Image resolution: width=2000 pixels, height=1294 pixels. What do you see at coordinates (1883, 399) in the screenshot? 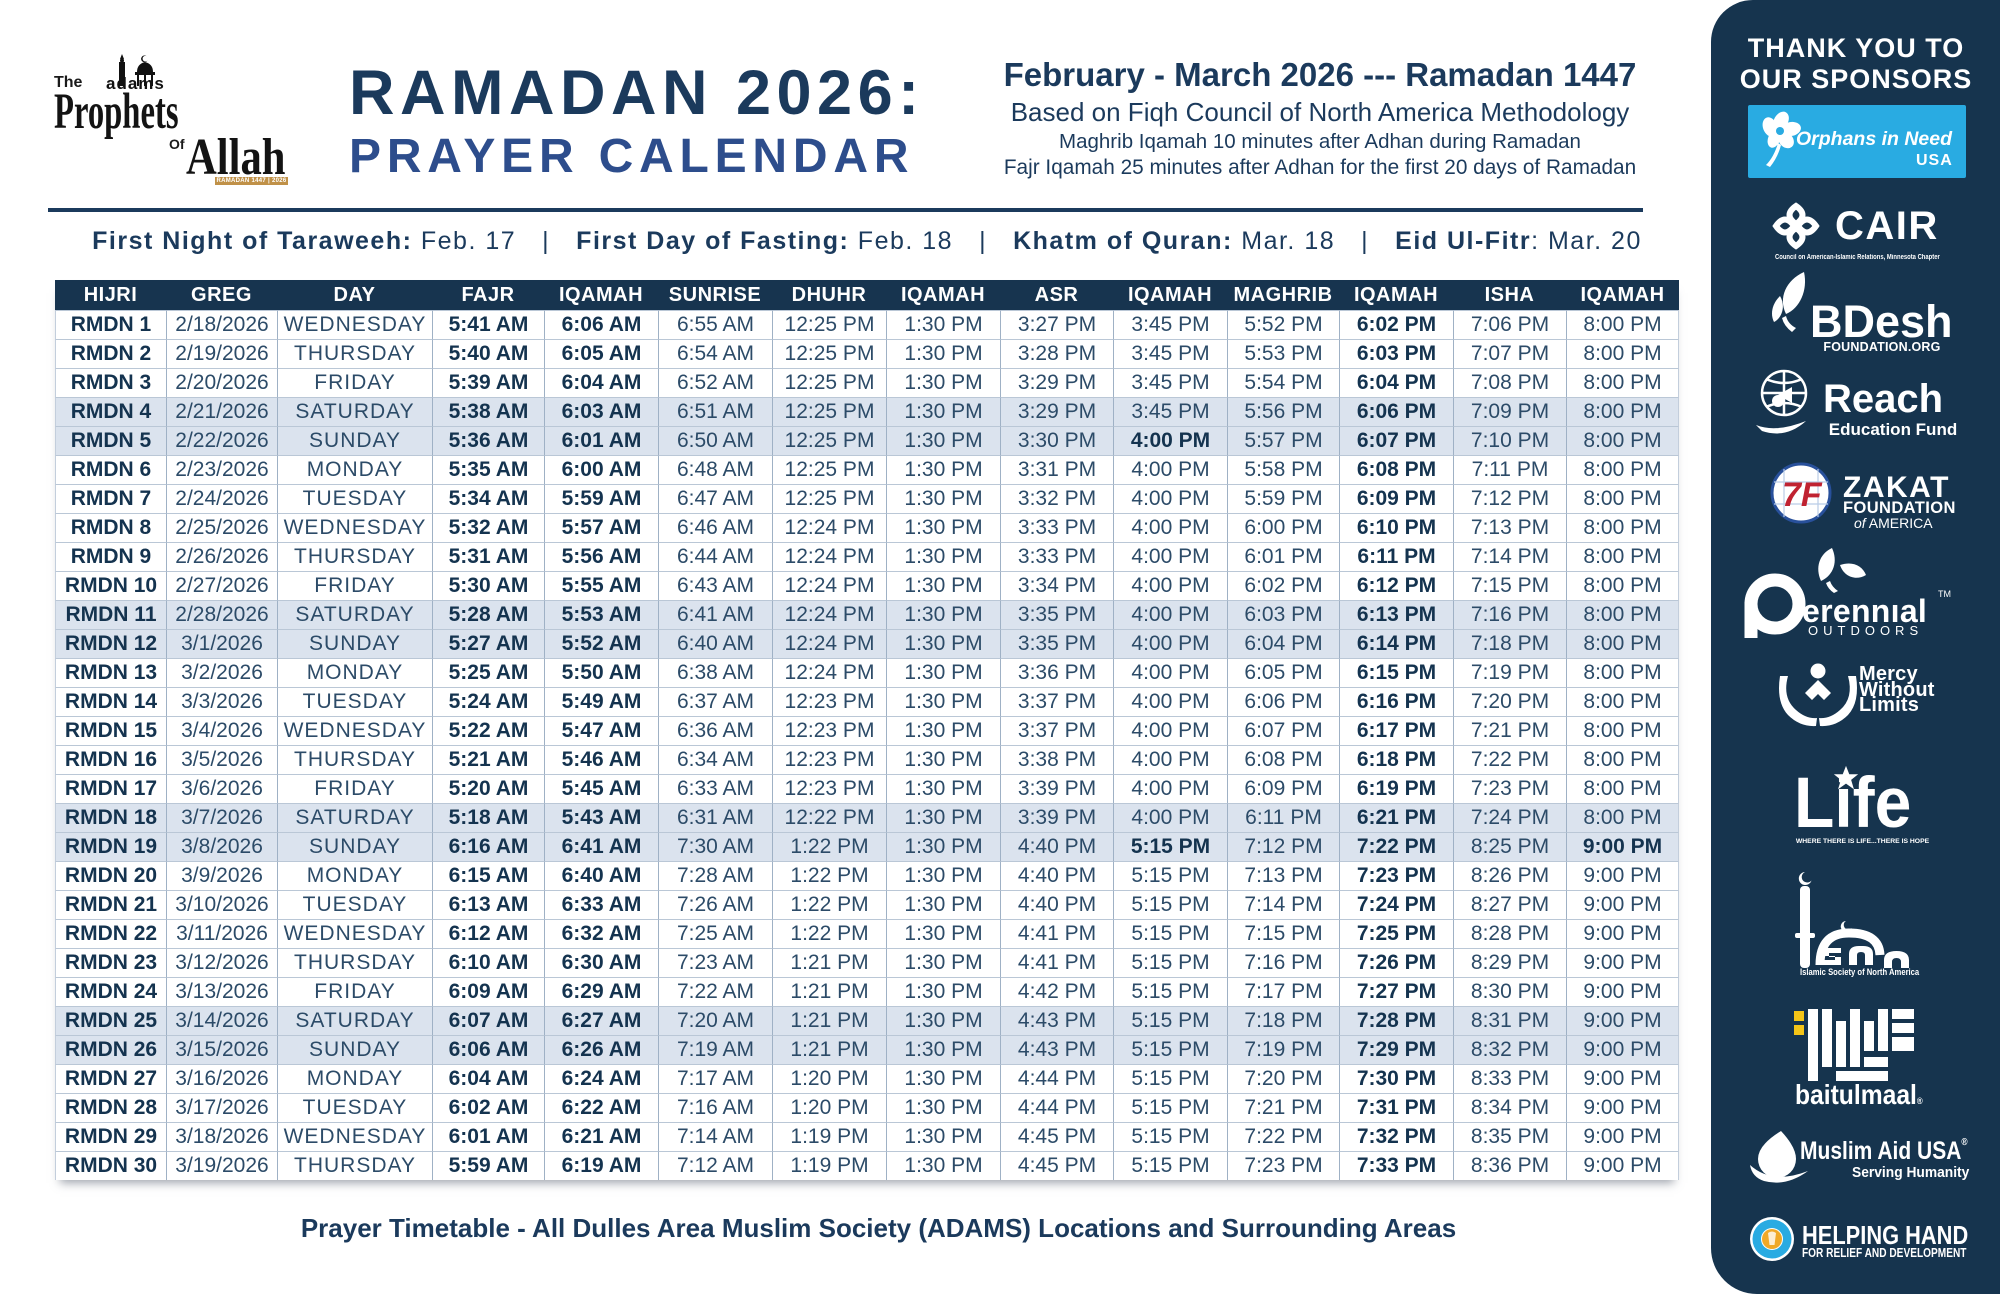
I see `svg-text: Reach` at bounding box center [1883, 399].